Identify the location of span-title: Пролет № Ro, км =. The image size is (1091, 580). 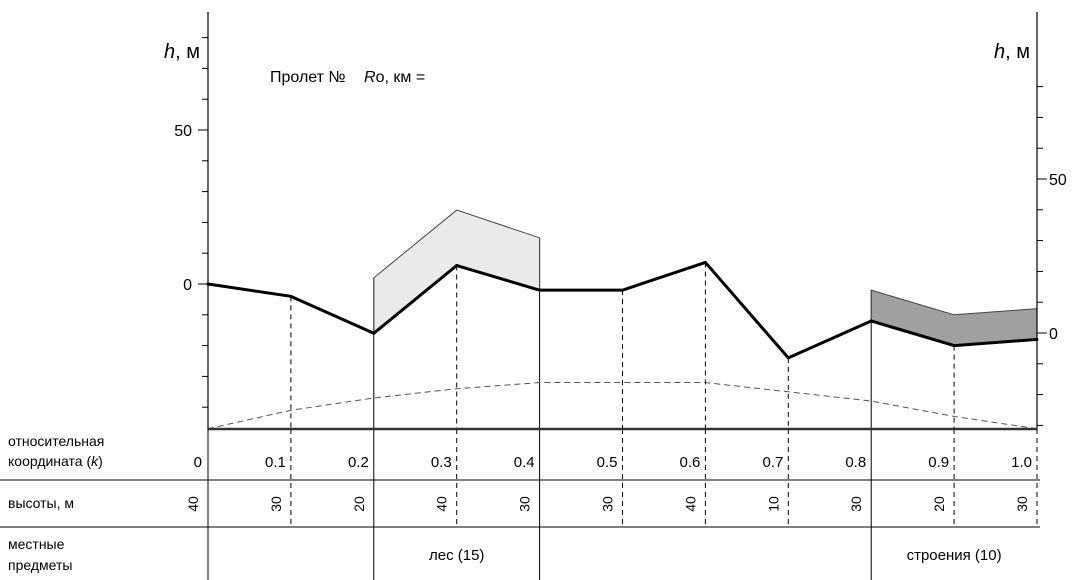
(347, 77).